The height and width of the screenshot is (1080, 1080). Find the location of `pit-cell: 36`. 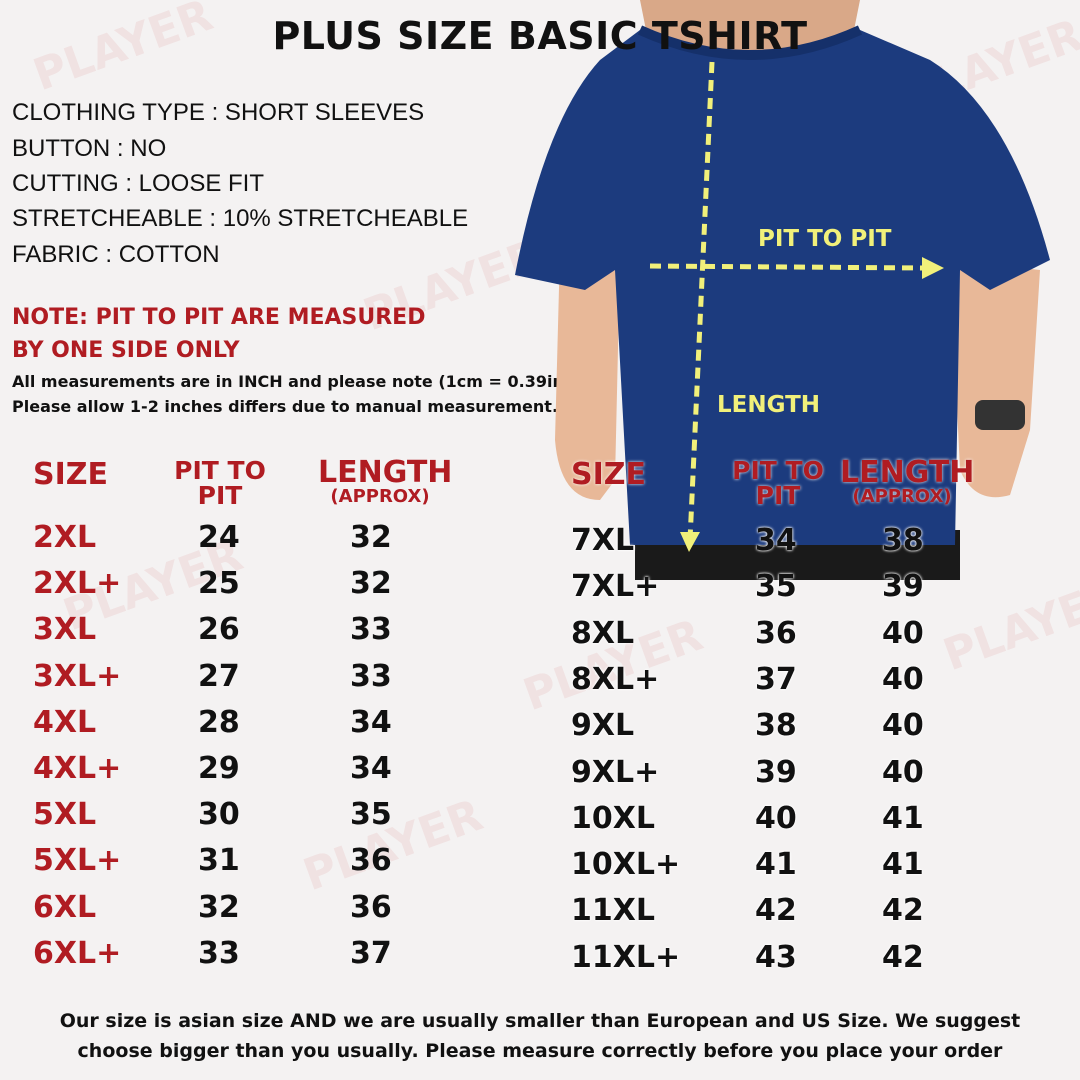

pit-cell: 36 is located at coordinates (776, 633).